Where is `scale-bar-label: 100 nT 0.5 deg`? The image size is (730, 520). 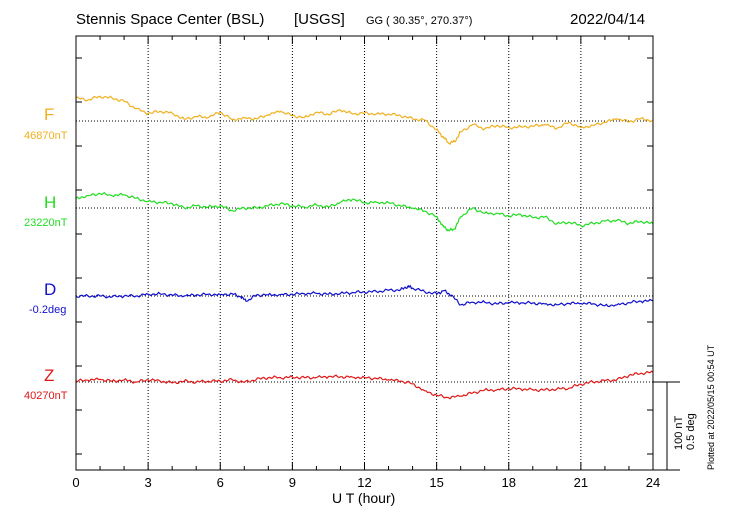 scale-bar-label: 100 nT 0.5 deg is located at coordinates (685, 431).